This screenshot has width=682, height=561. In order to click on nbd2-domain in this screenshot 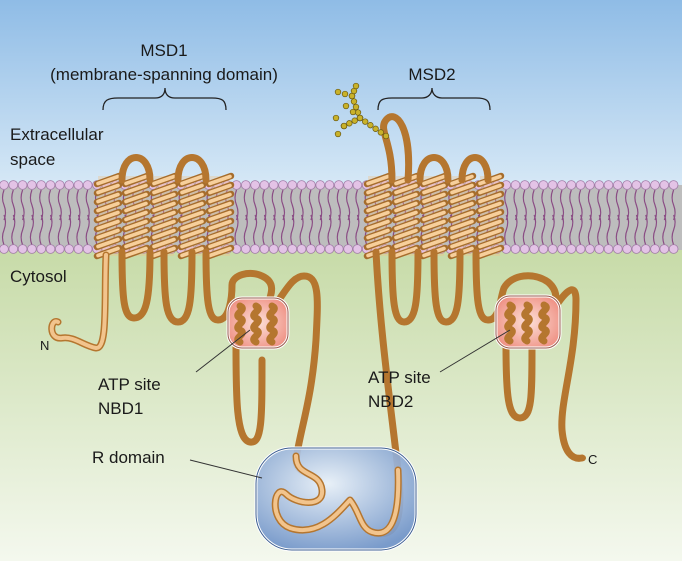, I will do `click(528, 322)`.